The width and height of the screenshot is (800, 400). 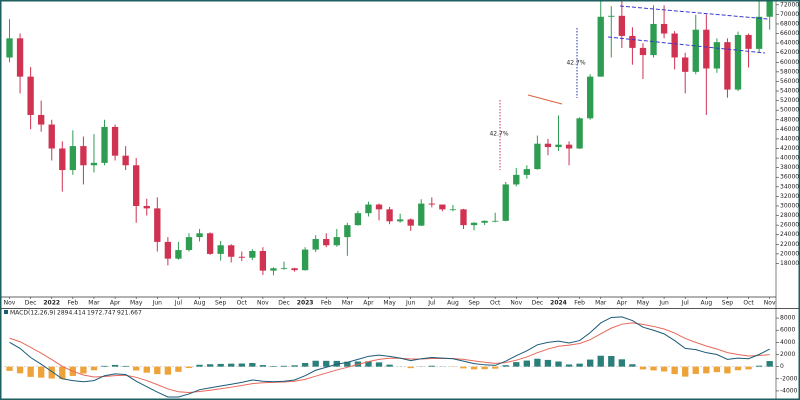 What do you see at coordinates (789, 100) in the screenshot?
I see `y-tick-label: 52000` at bounding box center [789, 100].